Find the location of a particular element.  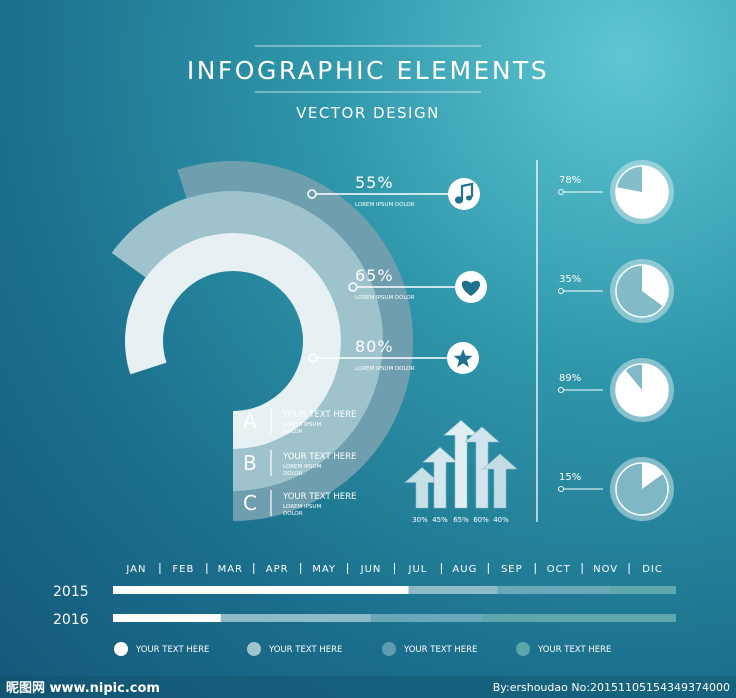

month-label: AUG is located at coordinates (464, 569).